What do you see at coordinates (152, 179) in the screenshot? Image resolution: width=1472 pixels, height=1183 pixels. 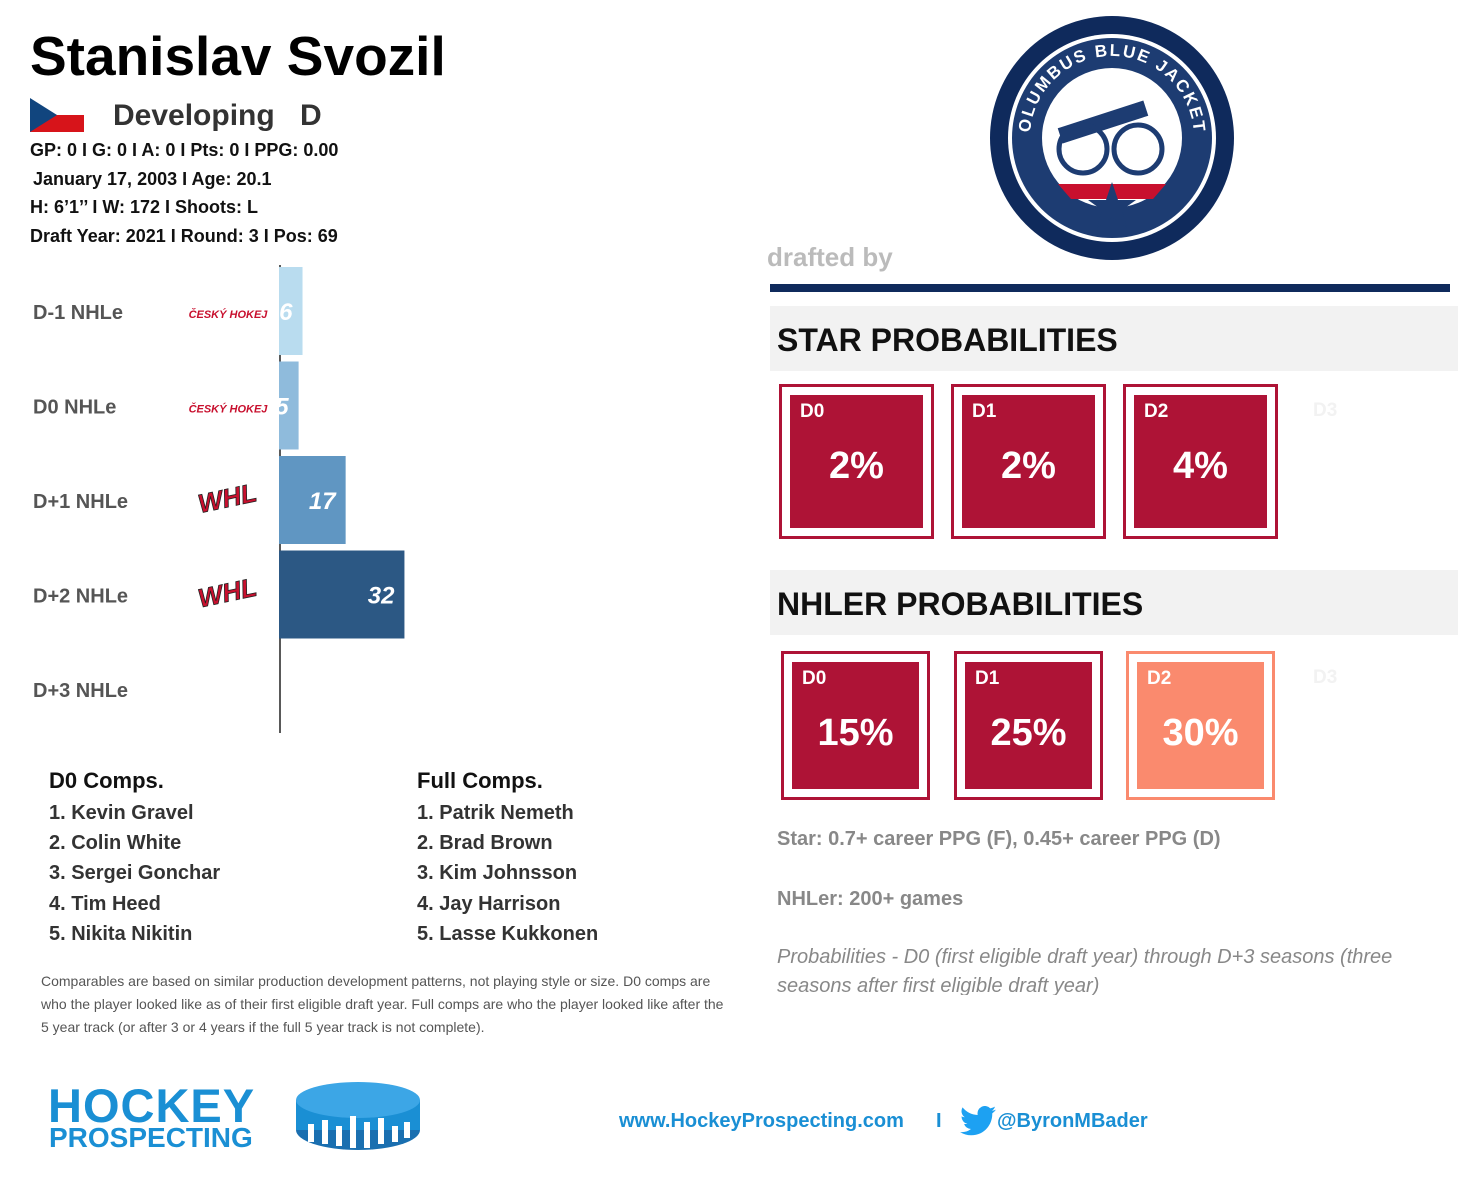 I see `birth: January 17, 2003 I Age: 20.1` at bounding box center [152, 179].